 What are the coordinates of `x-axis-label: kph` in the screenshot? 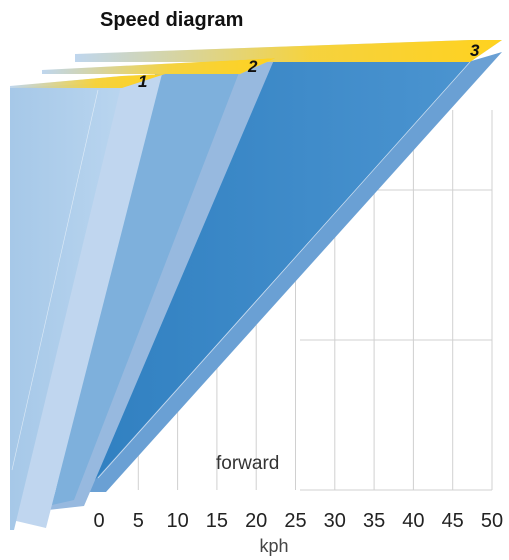 It's located at (273, 546).